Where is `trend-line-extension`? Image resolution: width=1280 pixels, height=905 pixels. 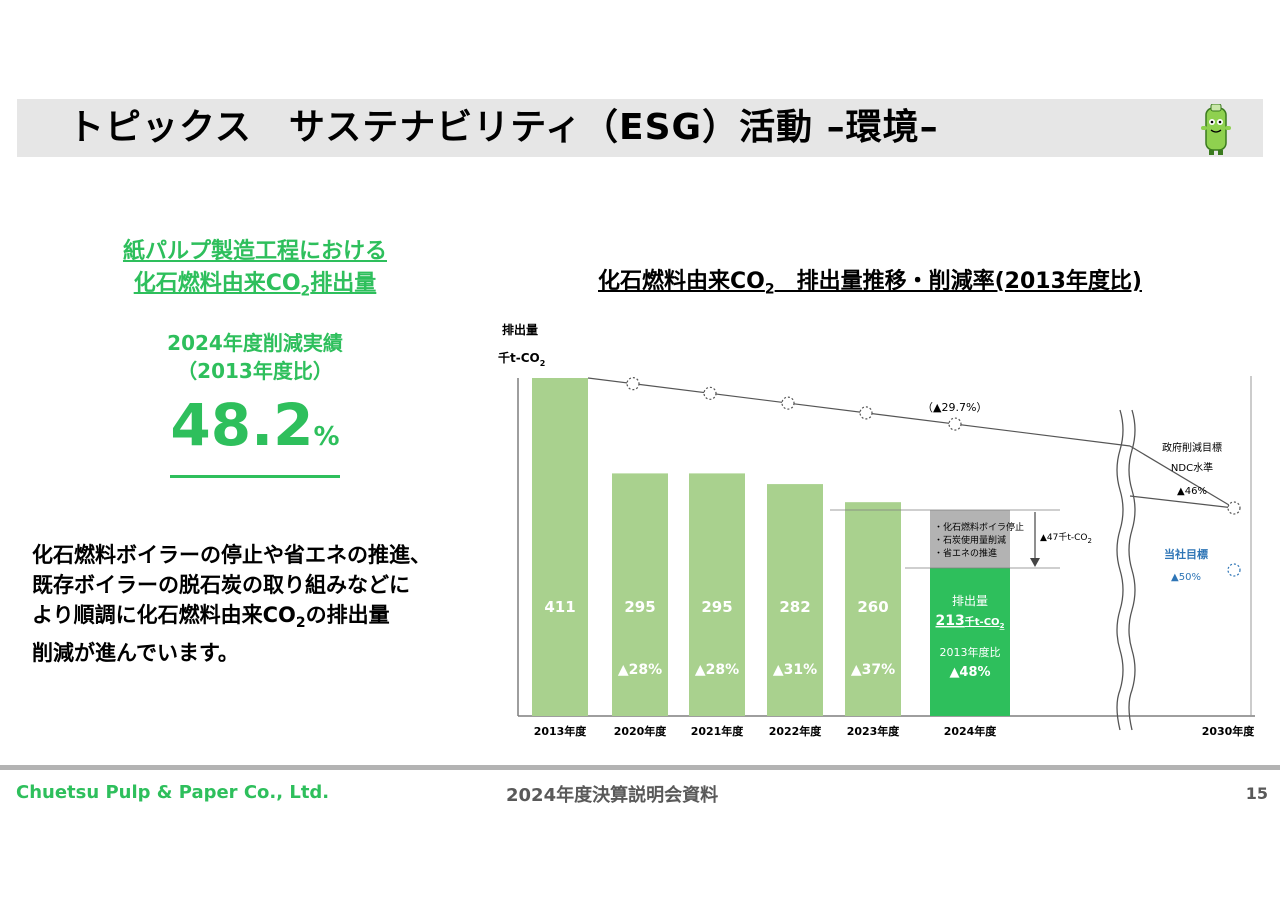
trend-line-extension is located at coordinates (1182, 477).